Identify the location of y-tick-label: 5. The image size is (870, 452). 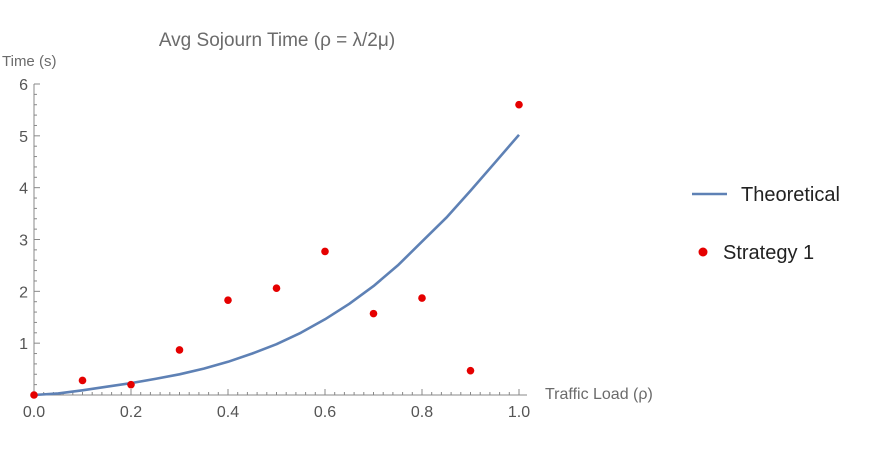
(23, 137).